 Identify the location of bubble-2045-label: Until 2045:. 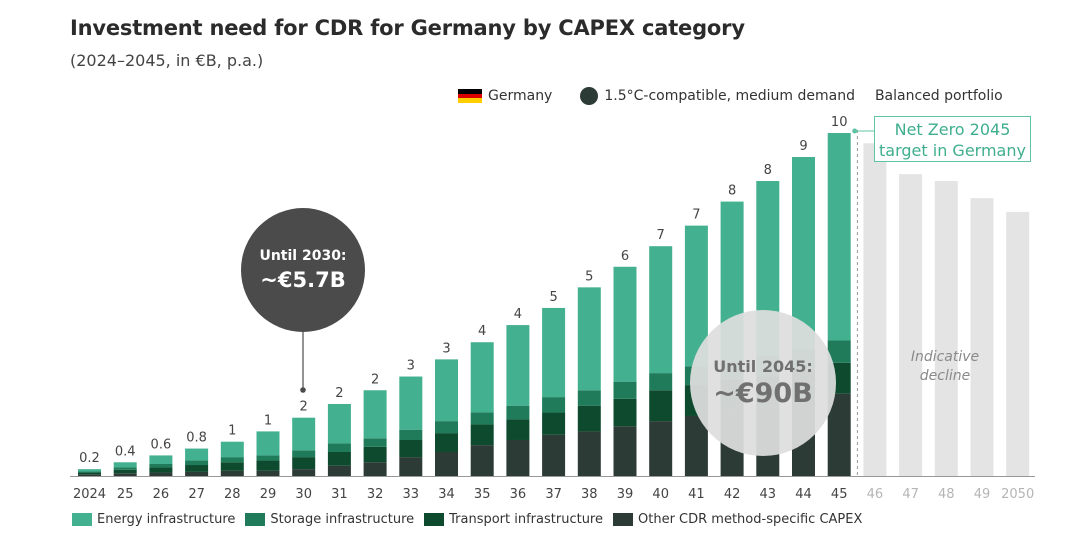
(763, 366).